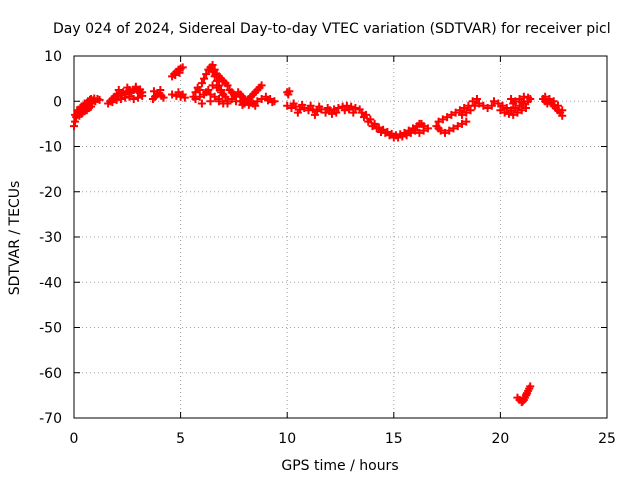  What do you see at coordinates (50, 148) in the screenshot?
I see `y-tick-label: -10` at bounding box center [50, 148].